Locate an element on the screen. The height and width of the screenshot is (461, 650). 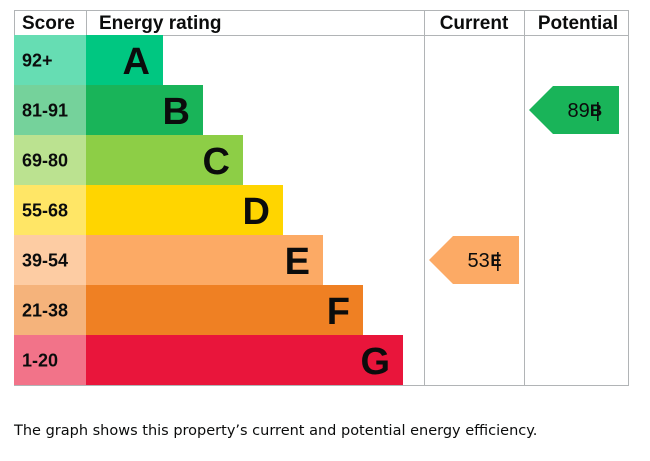
score-range-g: 1-20 is located at coordinates (40, 361).